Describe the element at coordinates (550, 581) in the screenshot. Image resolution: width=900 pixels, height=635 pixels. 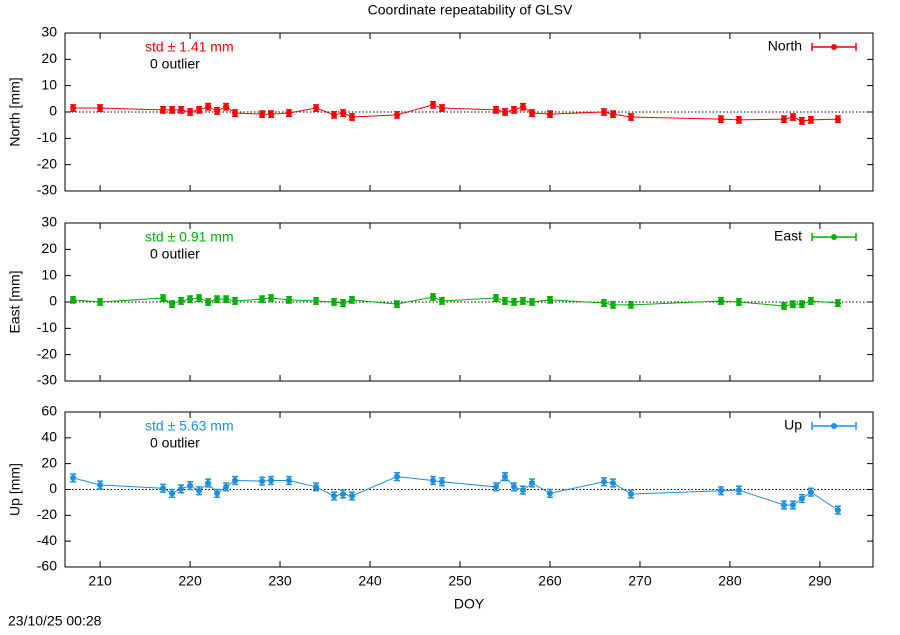
I see `x-tick-label: 260` at that location.